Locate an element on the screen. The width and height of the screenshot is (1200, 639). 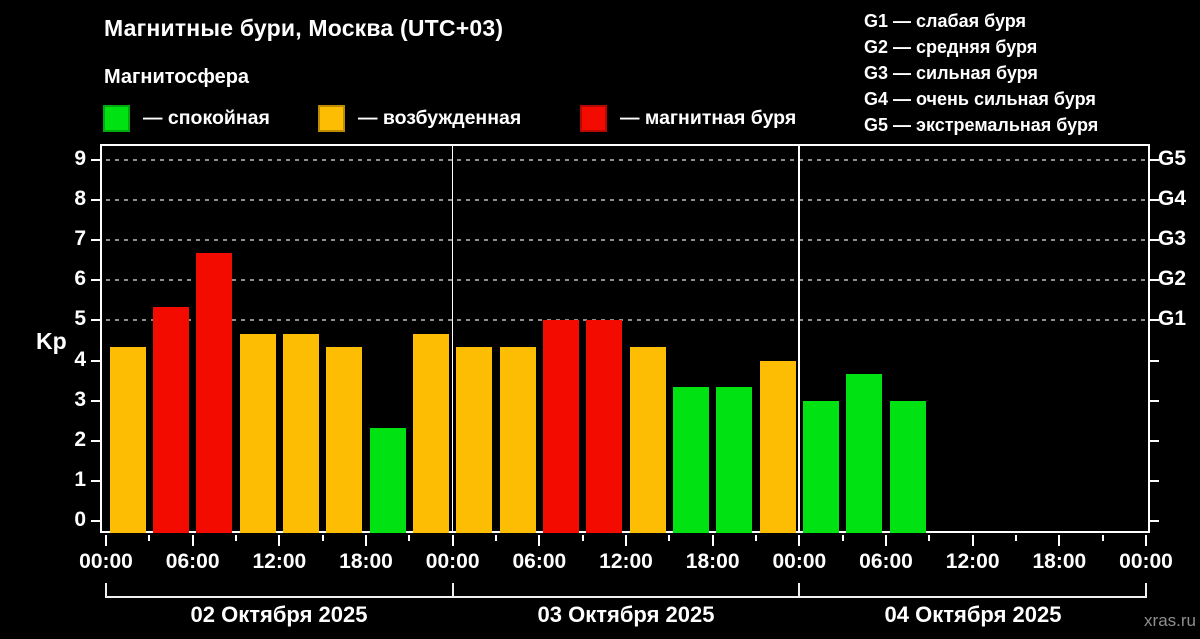
storm-scale-line-g1: G1 — слабая буря is located at coordinates (945, 21).